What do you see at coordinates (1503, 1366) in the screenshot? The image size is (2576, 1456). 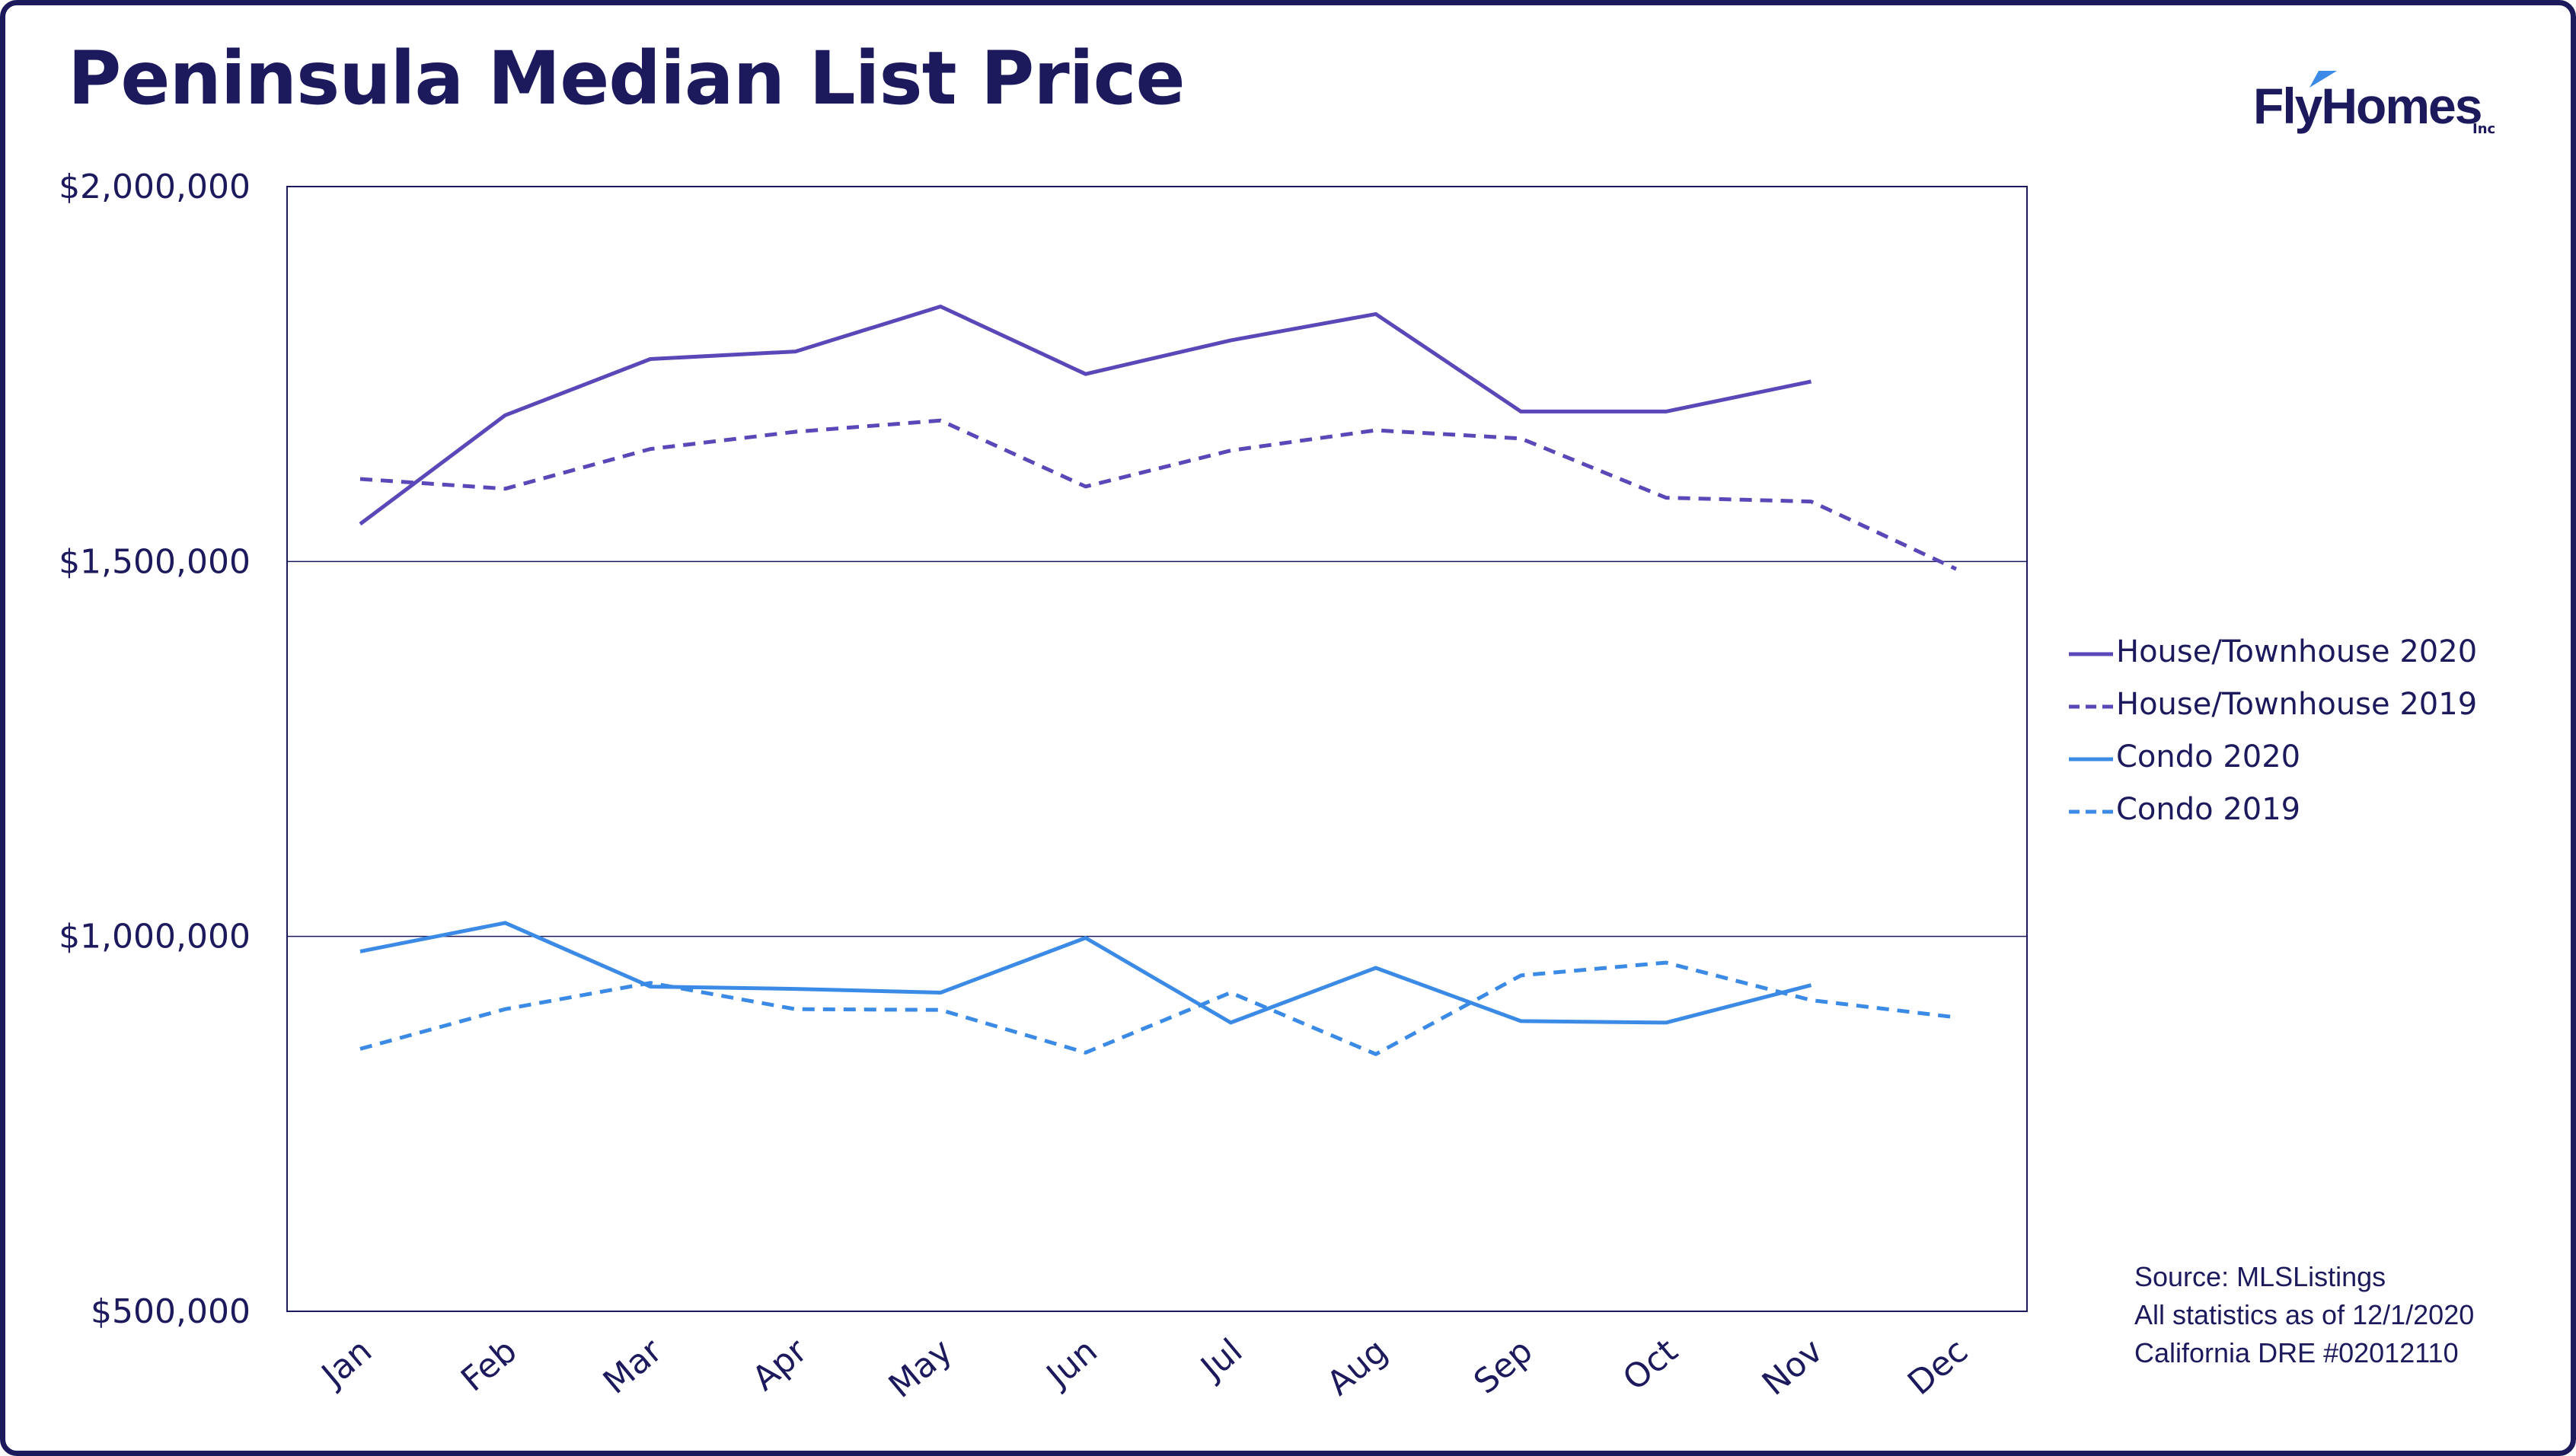 I see `x-tick-label: Sep` at bounding box center [1503, 1366].